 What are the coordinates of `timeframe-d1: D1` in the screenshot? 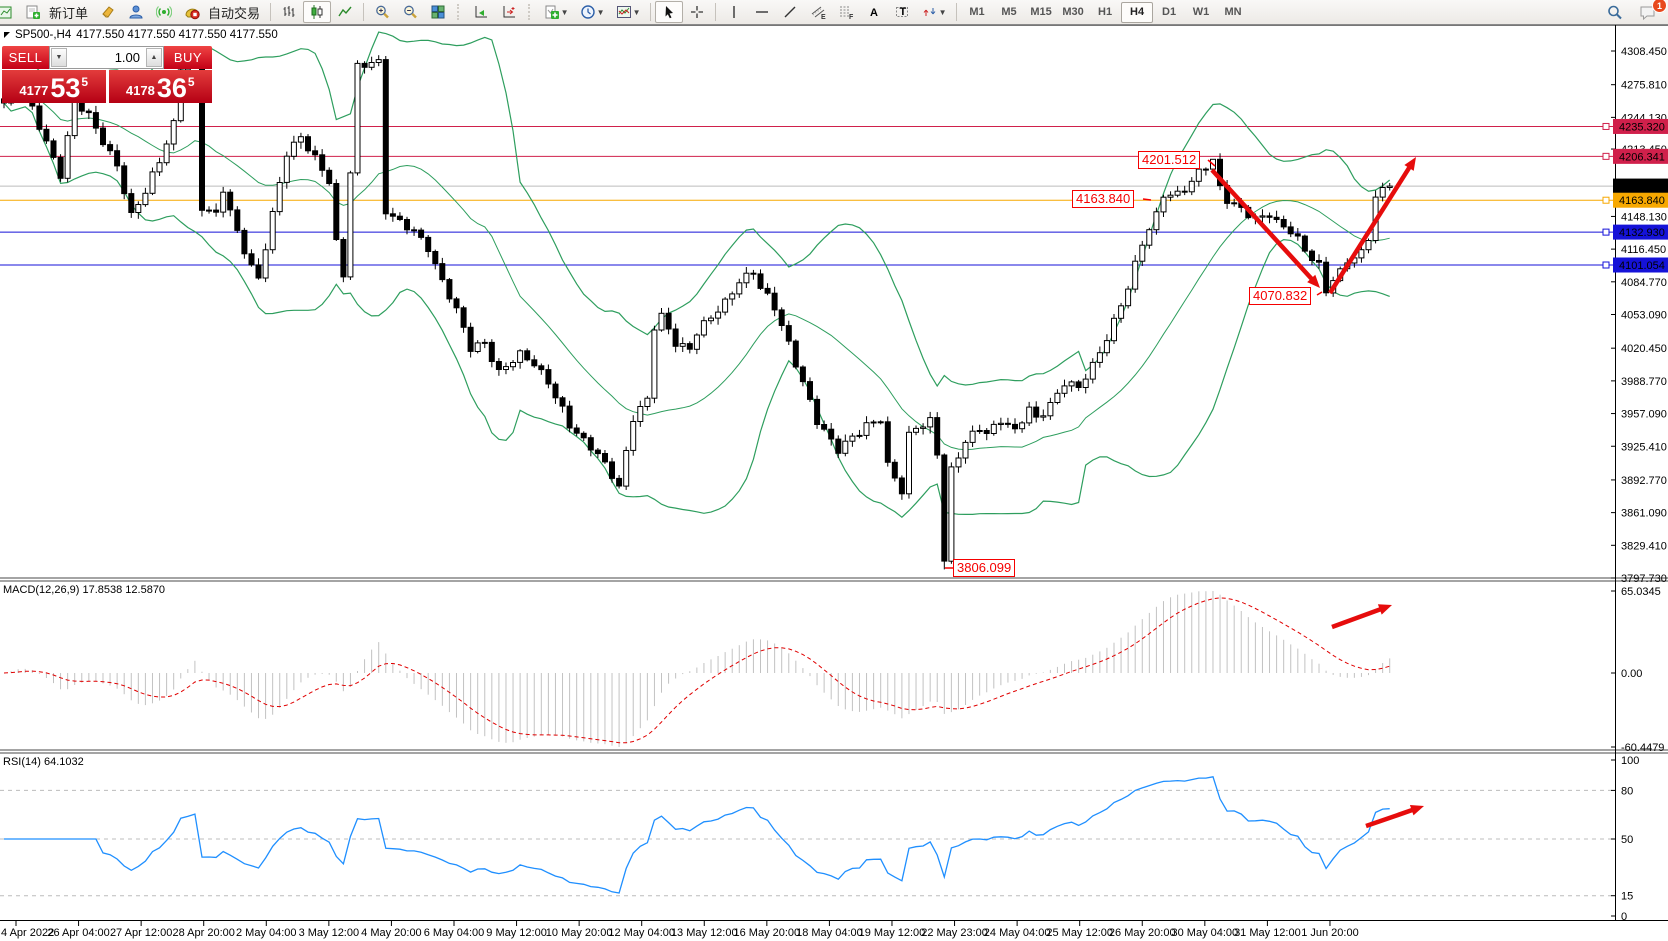 It's located at (1169, 12).